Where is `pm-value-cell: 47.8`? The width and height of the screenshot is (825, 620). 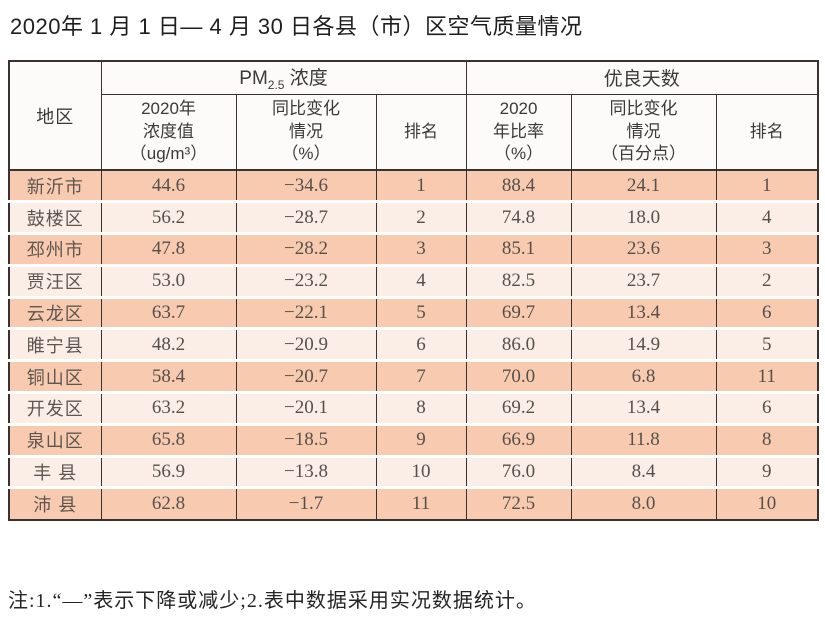
pm-value-cell: 47.8 is located at coordinates (168, 250).